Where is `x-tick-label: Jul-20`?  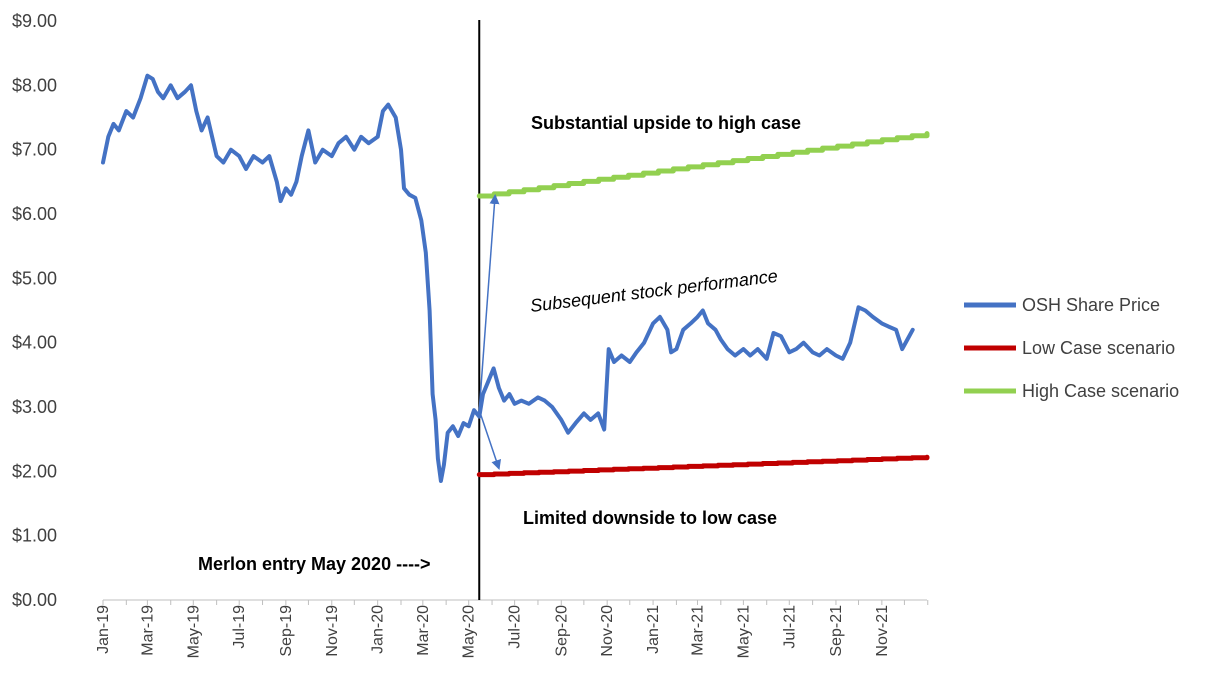
x-tick-label: Jul-20 is located at coordinates (515, 627).